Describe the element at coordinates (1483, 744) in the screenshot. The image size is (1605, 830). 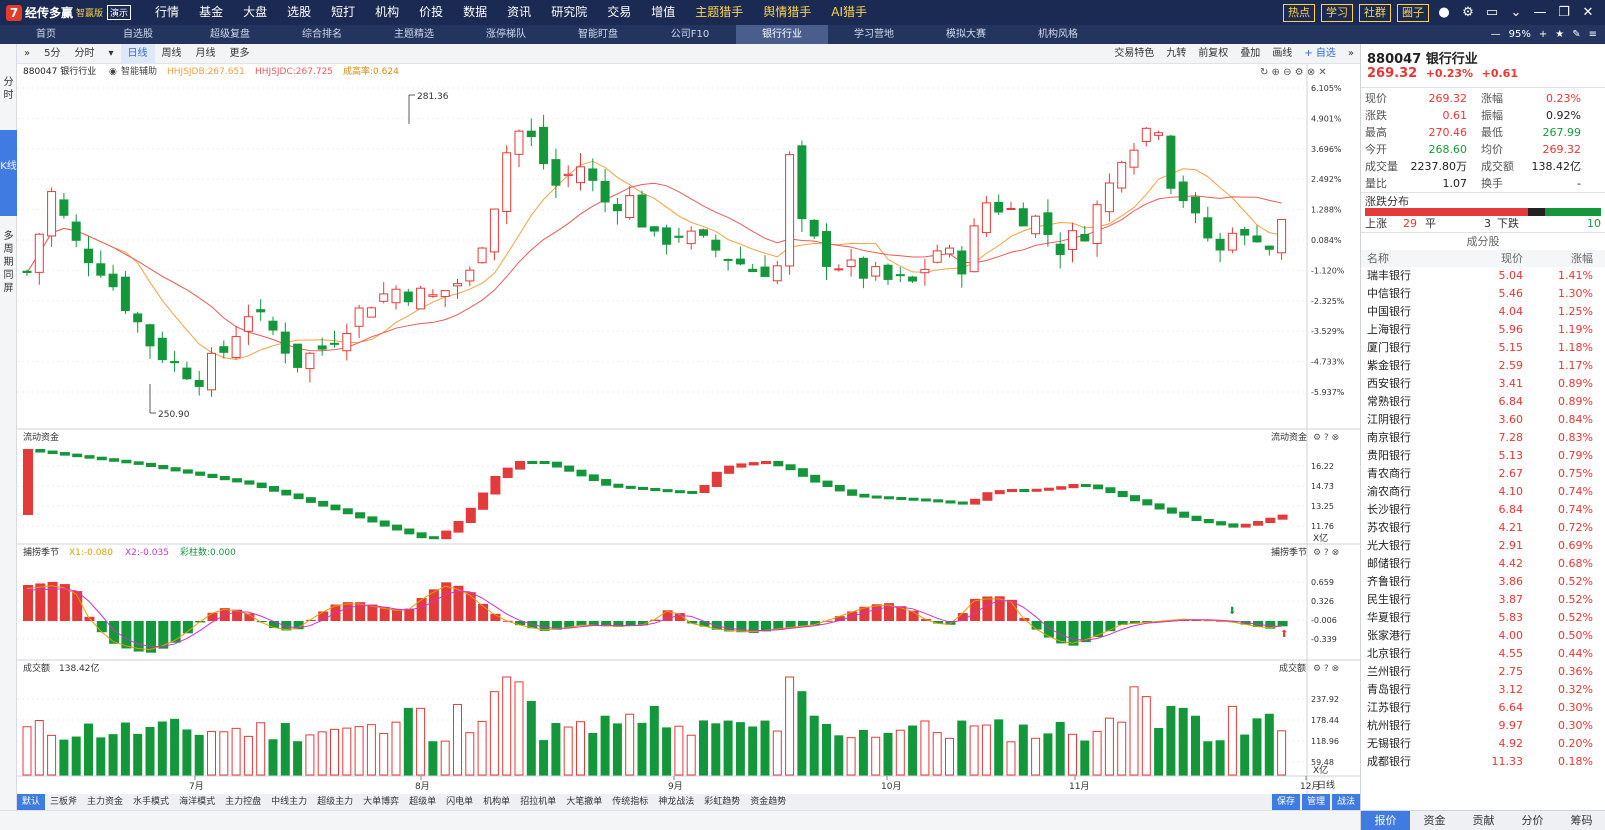
I see `constituent-row: 无锡银行 4.92 0.20%` at that location.